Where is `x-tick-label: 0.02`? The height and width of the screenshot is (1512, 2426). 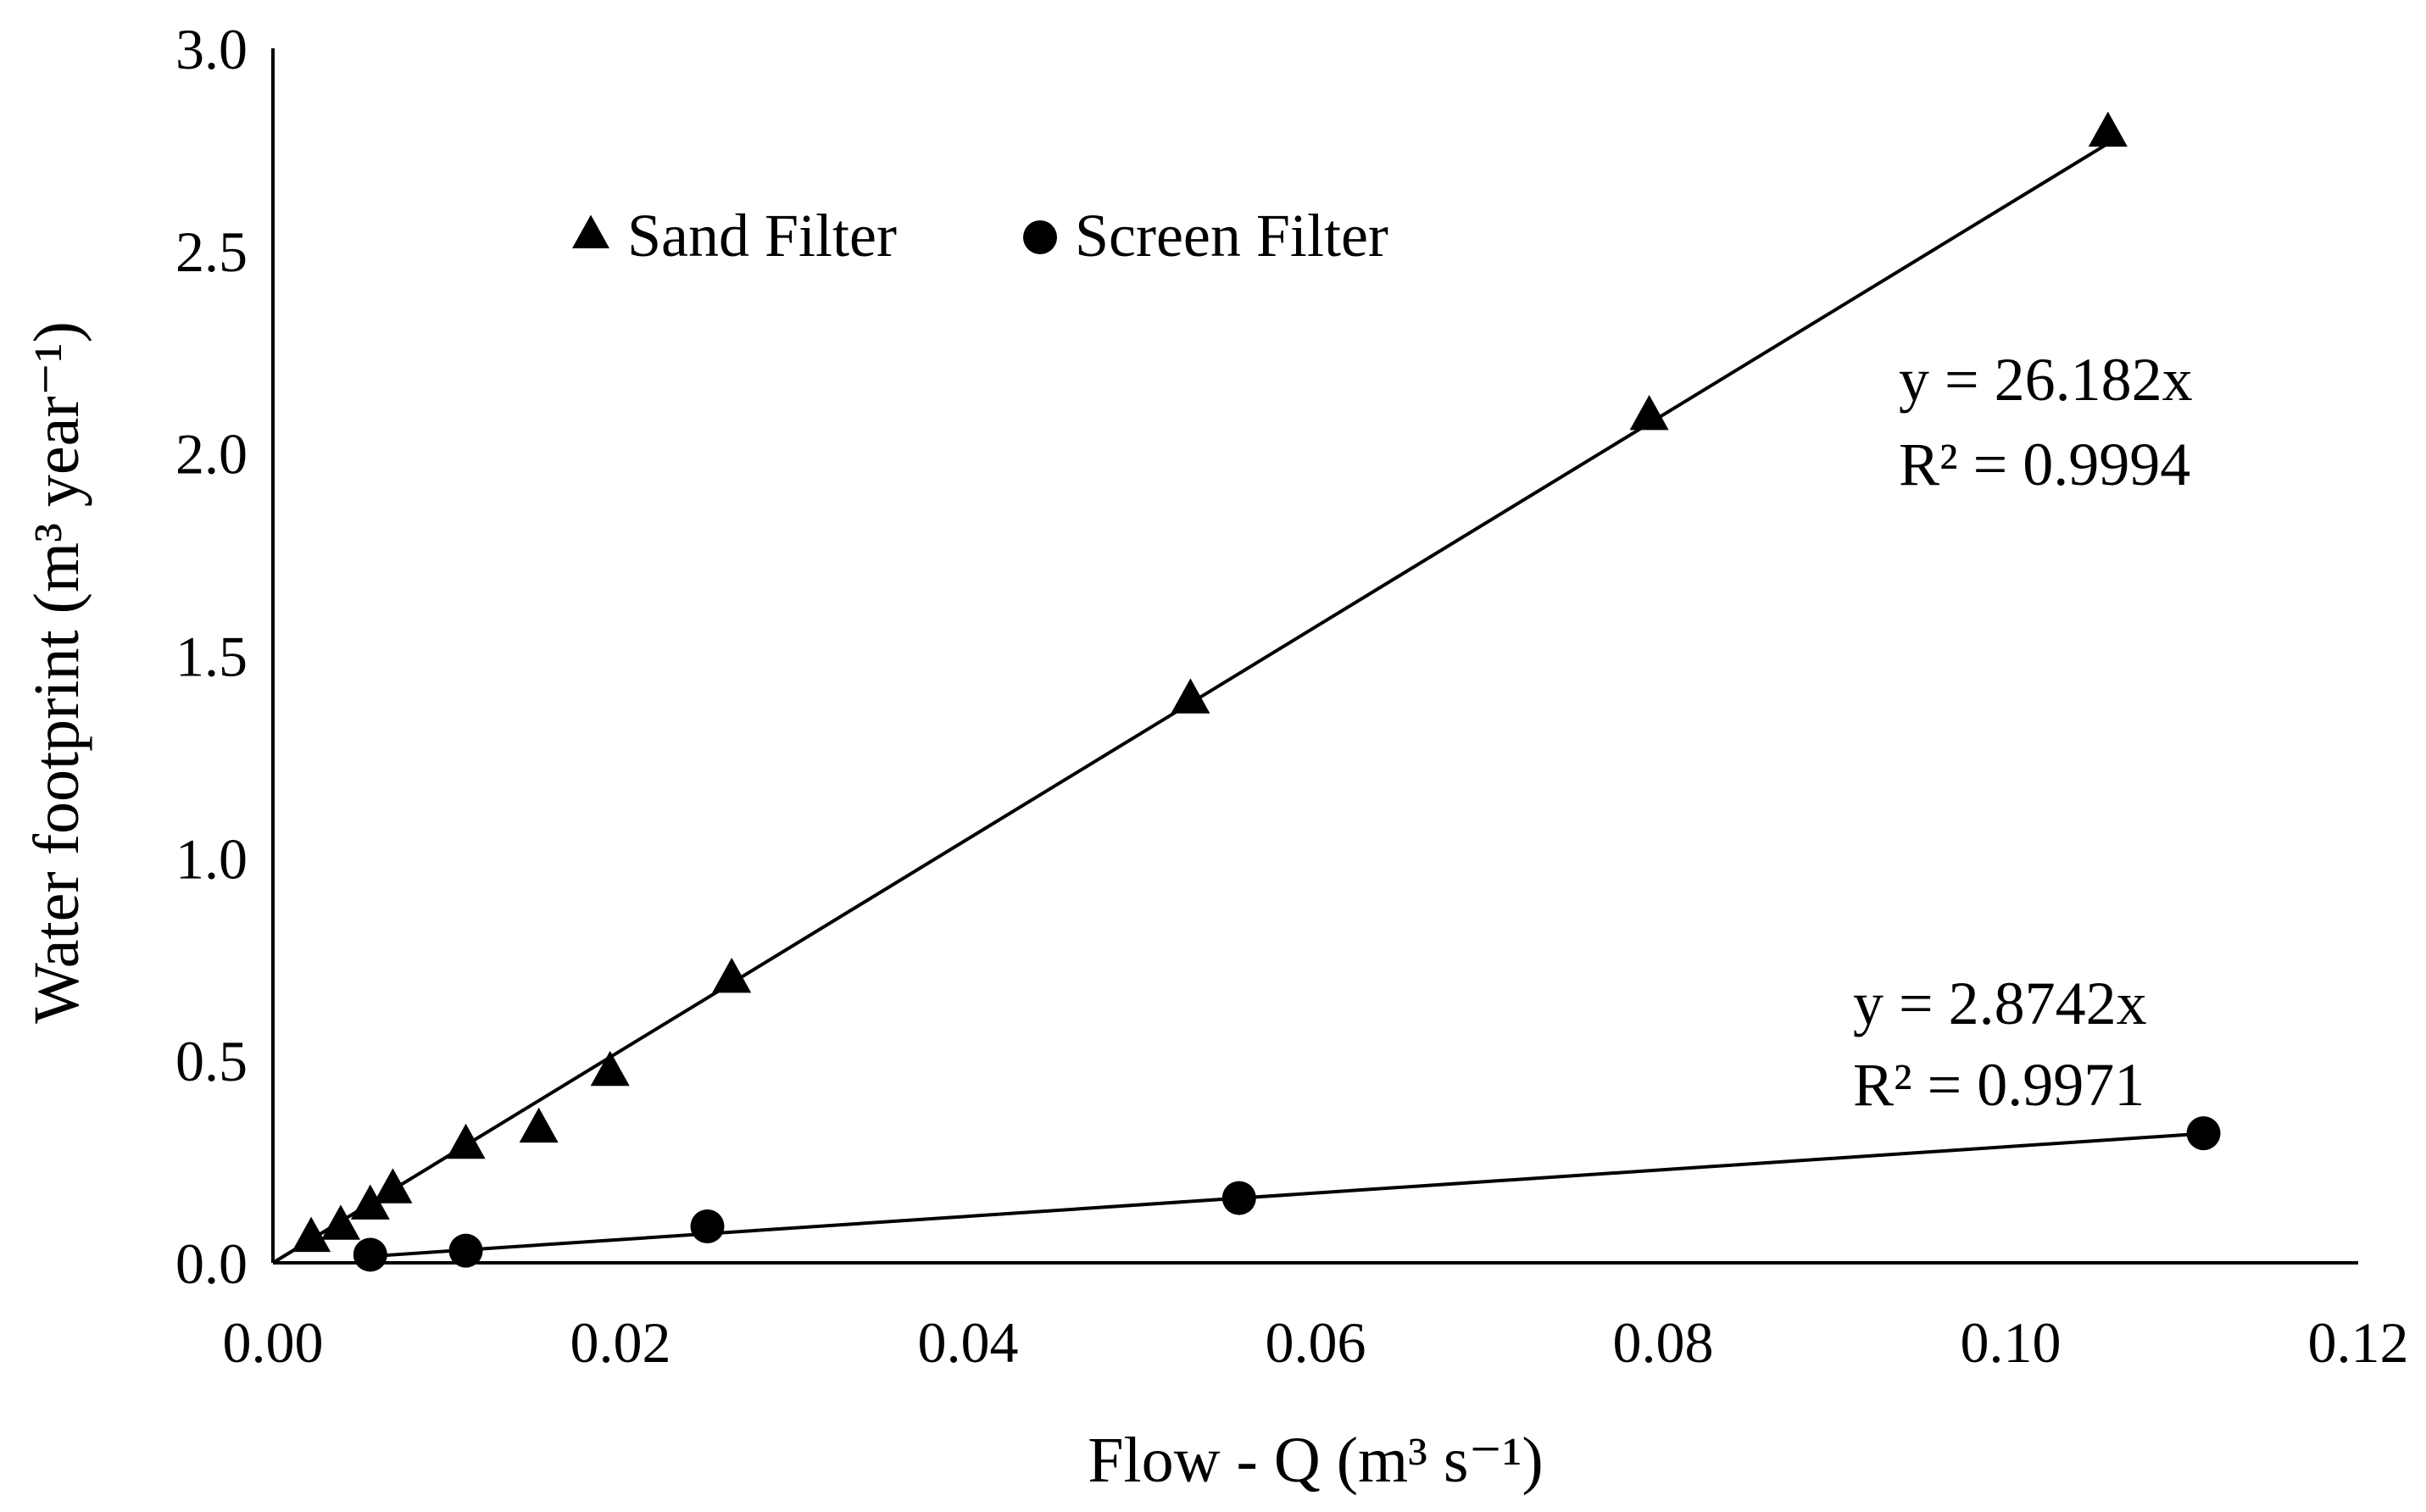 x-tick-label: 0.02 is located at coordinates (620, 1342).